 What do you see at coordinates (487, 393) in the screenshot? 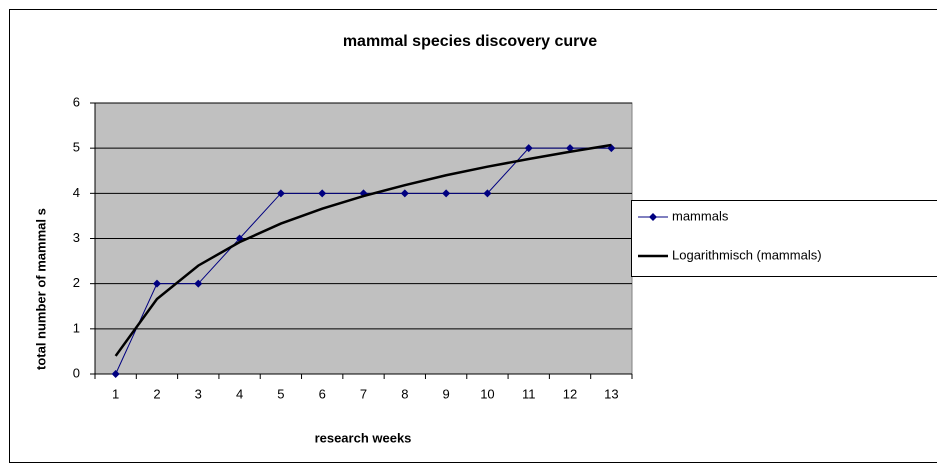
I see `x-tick-label: 10` at bounding box center [487, 393].